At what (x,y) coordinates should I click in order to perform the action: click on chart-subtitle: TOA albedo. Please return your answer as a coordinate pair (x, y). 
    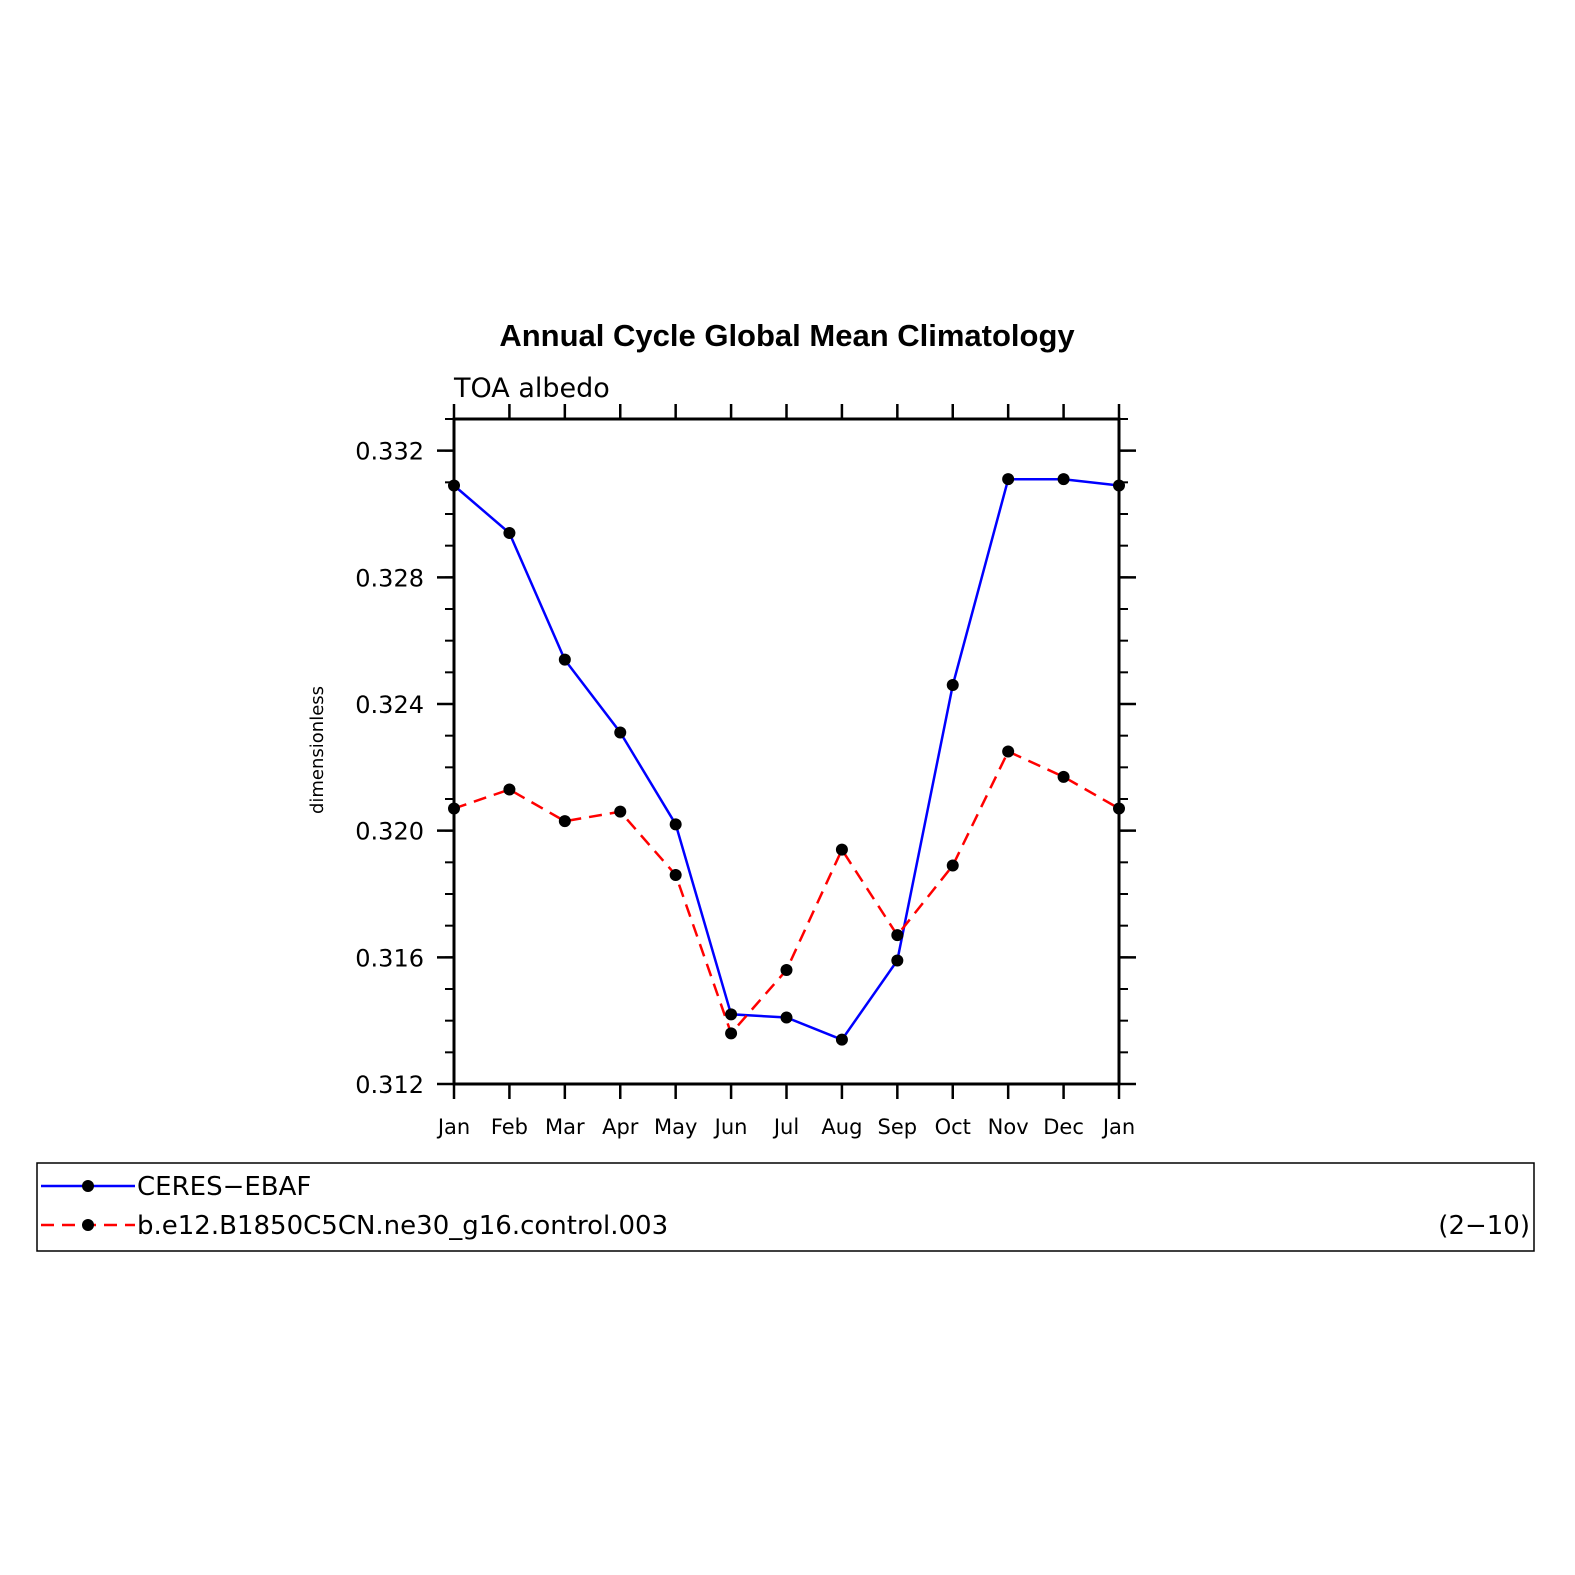
    Looking at the image, I should click on (531, 388).